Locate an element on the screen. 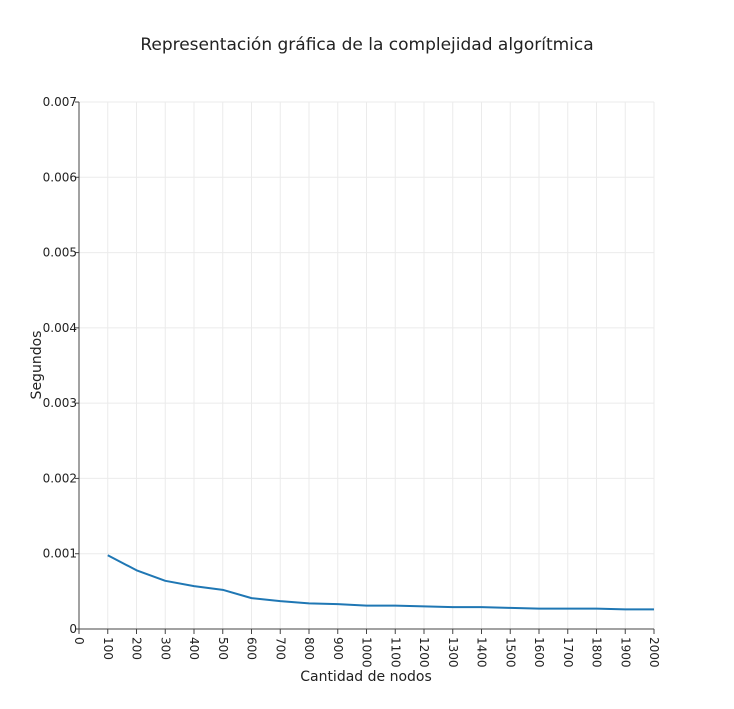  x-tick-label: 1800 is located at coordinates (597, 652).